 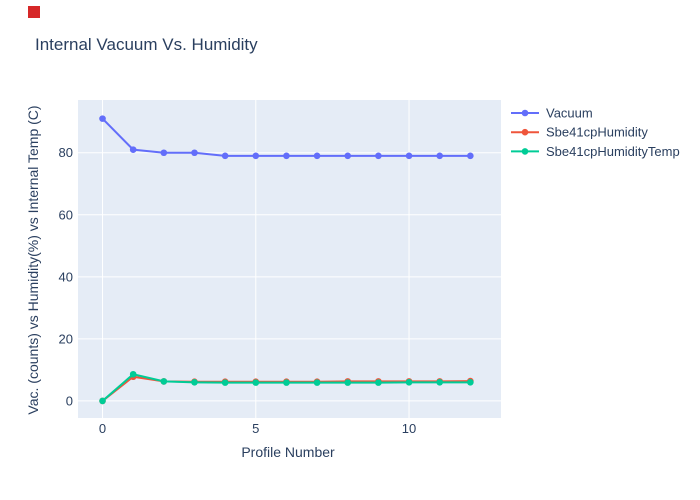 What do you see at coordinates (569, 113) in the screenshot?
I see `legend-label: Vacuum` at bounding box center [569, 113].